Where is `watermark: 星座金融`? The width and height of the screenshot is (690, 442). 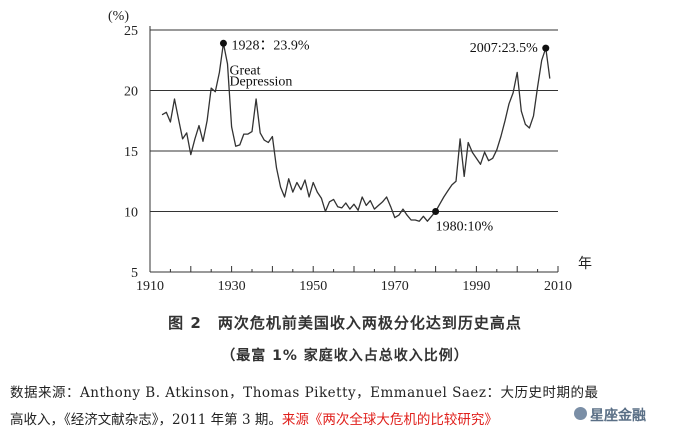
watermark: 星座金融 is located at coordinates (611, 415).